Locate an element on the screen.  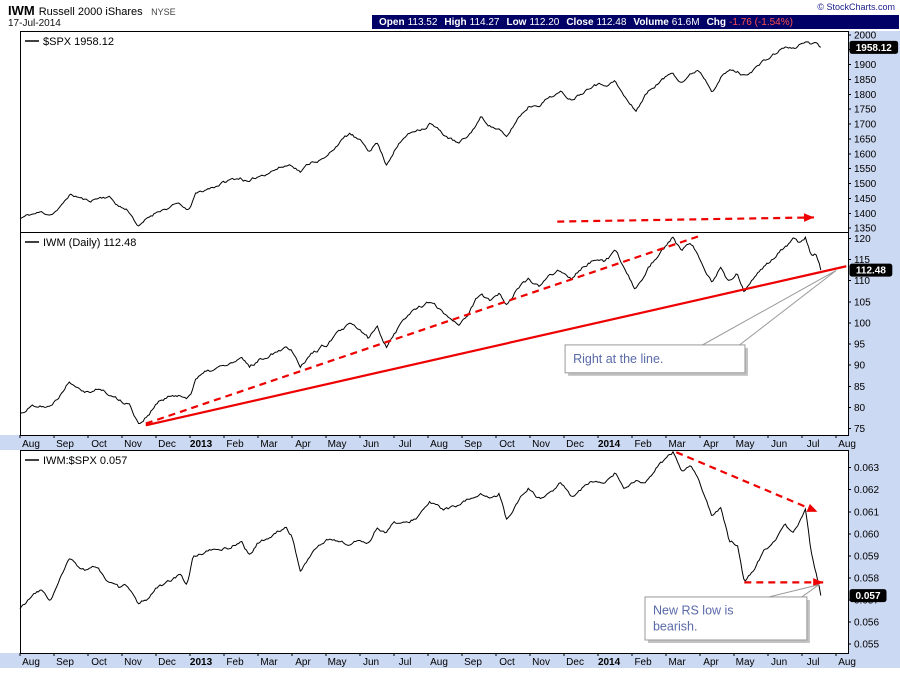
spx-legend: $SPX 1958.12 is located at coordinates (69, 42).